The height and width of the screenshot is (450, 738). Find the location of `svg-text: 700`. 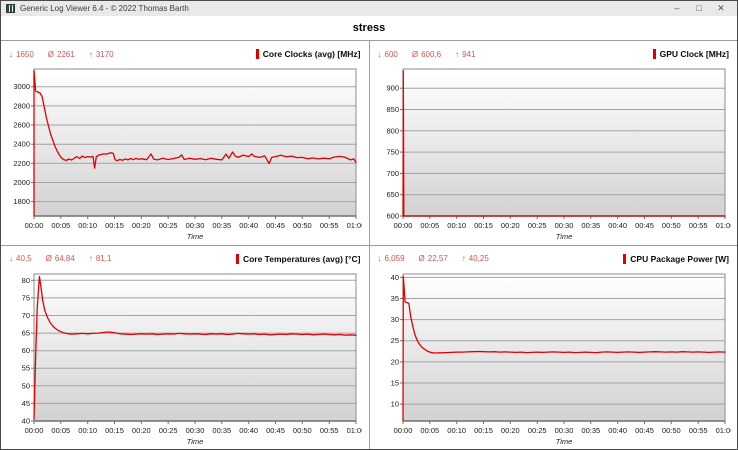

svg-text: 700 is located at coordinates (392, 173).